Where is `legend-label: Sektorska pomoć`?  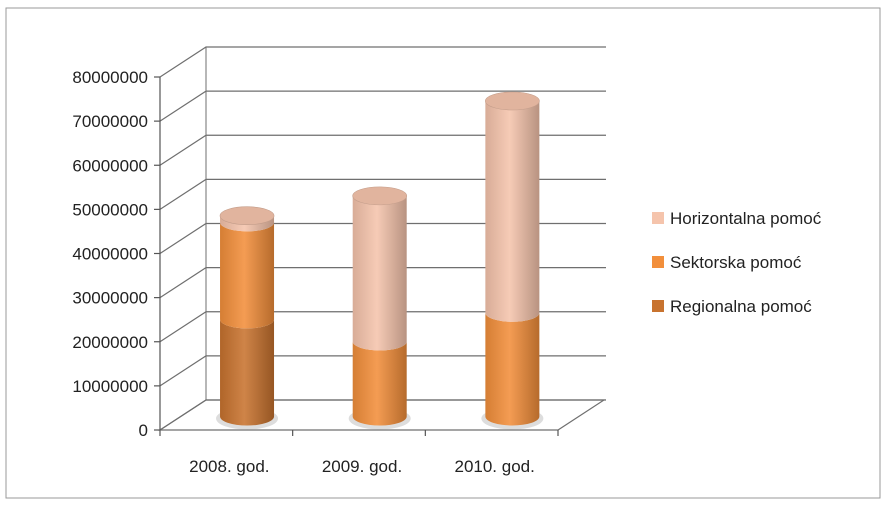 legend-label: Sektorska pomoć is located at coordinates (736, 262).